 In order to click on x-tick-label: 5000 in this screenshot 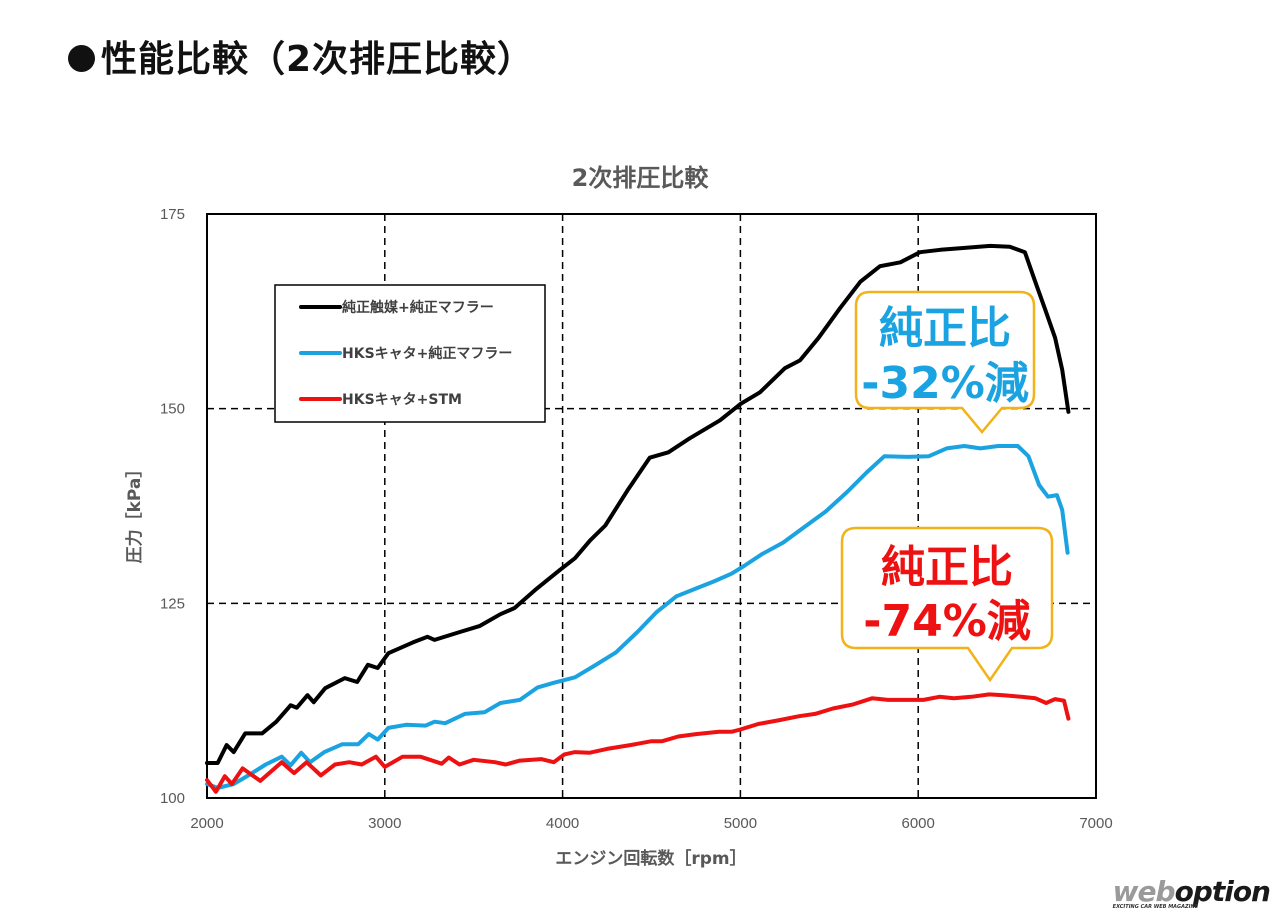, I will do `click(740, 823)`.